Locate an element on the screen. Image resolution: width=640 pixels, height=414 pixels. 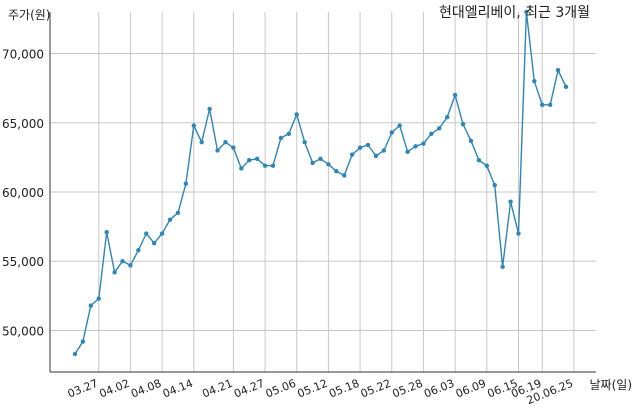
y-tick-label: 50,000 is located at coordinates (23, 331).